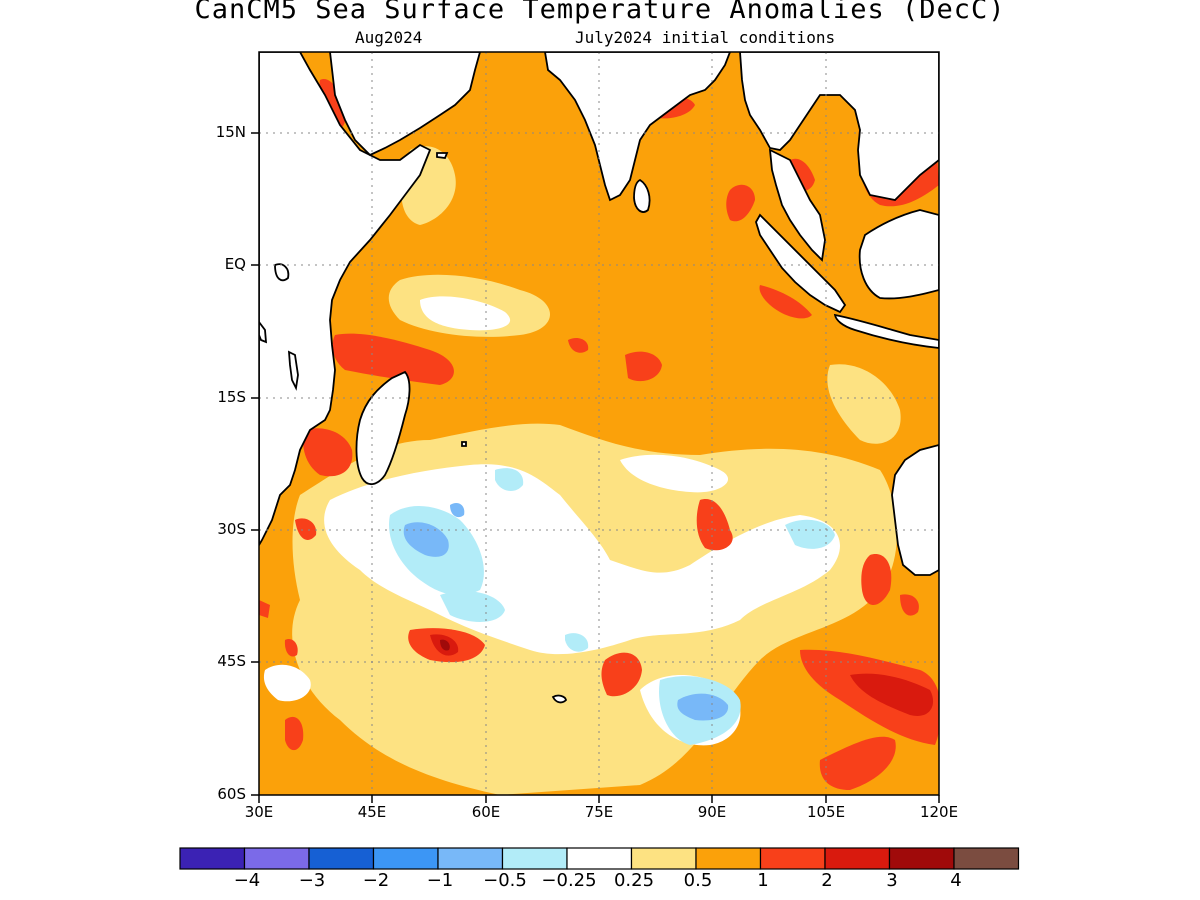  What do you see at coordinates (231, 397) in the screenshot?
I see `lat-label: 15S` at bounding box center [231, 397].